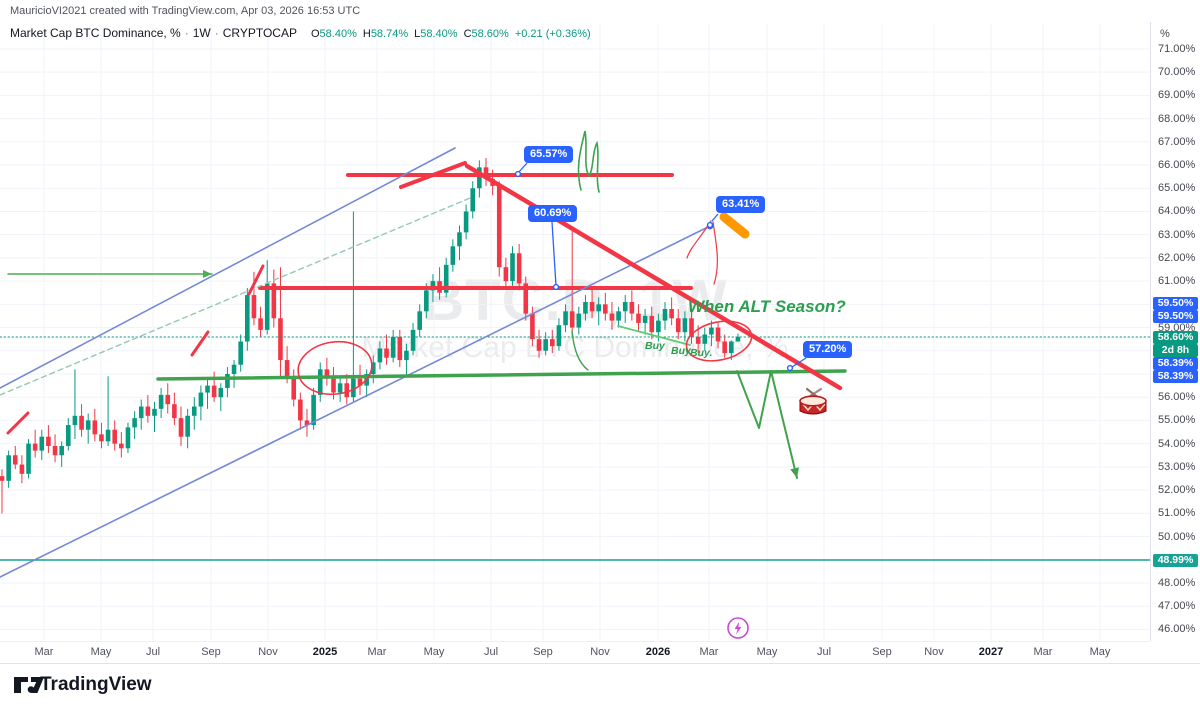 This screenshot has width=1200, height=704. What do you see at coordinates (741, 204) in the screenshot?
I see `price-flag-6341: 63.41%` at bounding box center [741, 204].